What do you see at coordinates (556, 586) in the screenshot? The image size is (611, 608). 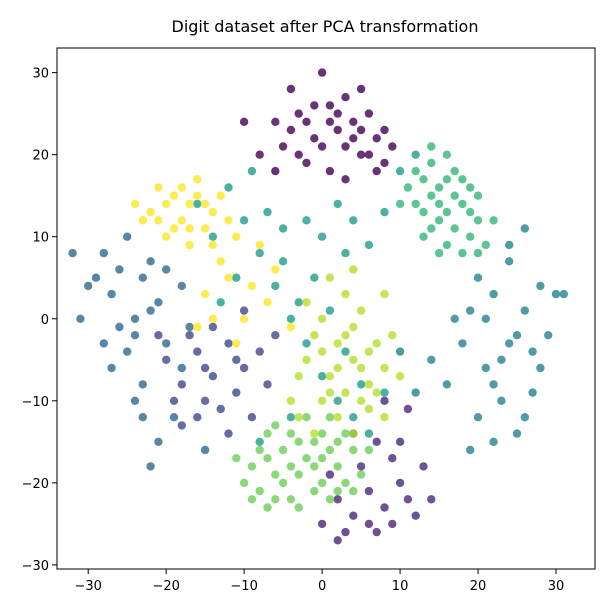 I see `x-tick-label: 30` at bounding box center [556, 586].